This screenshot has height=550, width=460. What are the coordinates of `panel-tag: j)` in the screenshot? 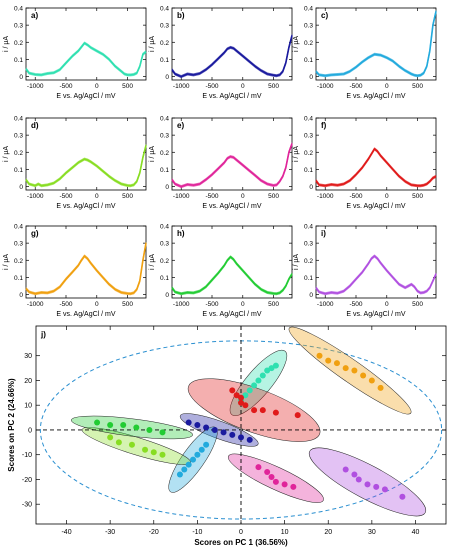 It's located at (43, 334).